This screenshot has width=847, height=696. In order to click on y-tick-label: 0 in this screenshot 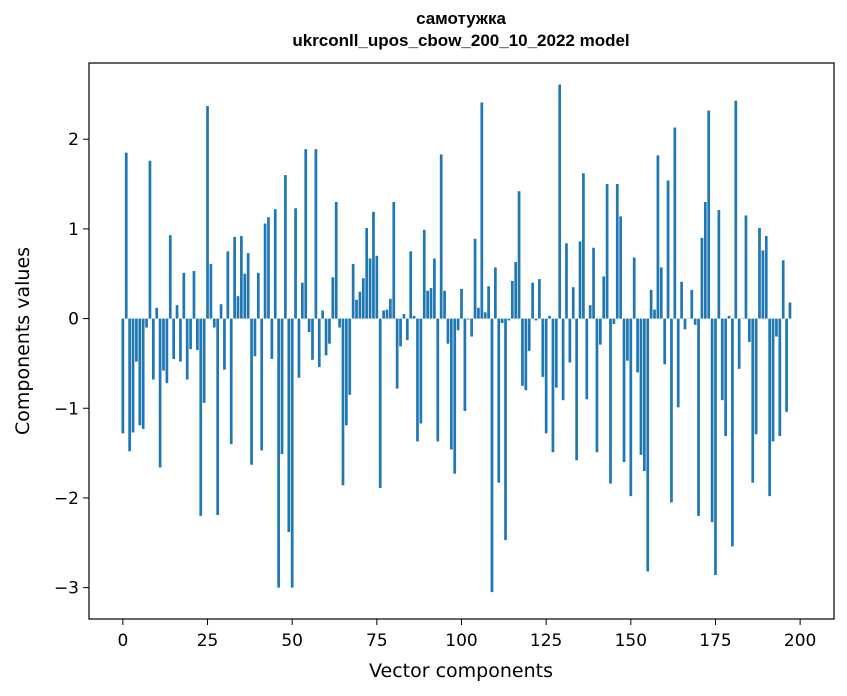, I will do `click(73, 320)`.